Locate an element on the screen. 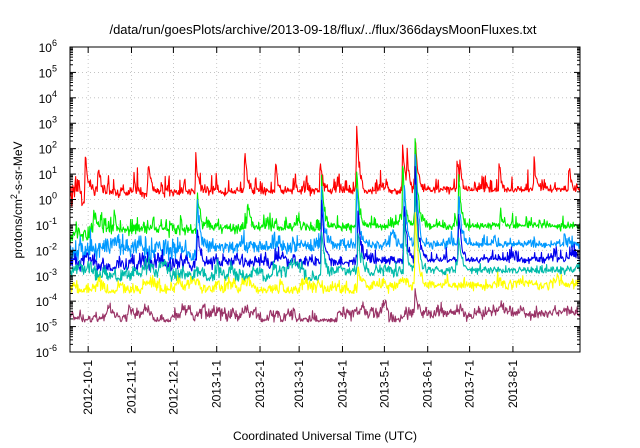  y-tick-label-exponent: 3 is located at coordinates (54, 119).